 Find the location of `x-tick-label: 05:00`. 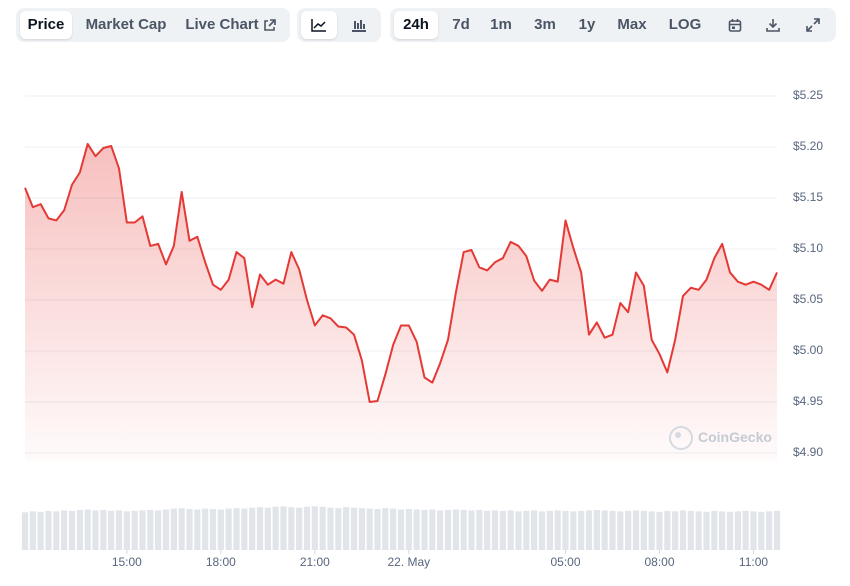

x-tick-label: 05:00 is located at coordinates (565, 562).